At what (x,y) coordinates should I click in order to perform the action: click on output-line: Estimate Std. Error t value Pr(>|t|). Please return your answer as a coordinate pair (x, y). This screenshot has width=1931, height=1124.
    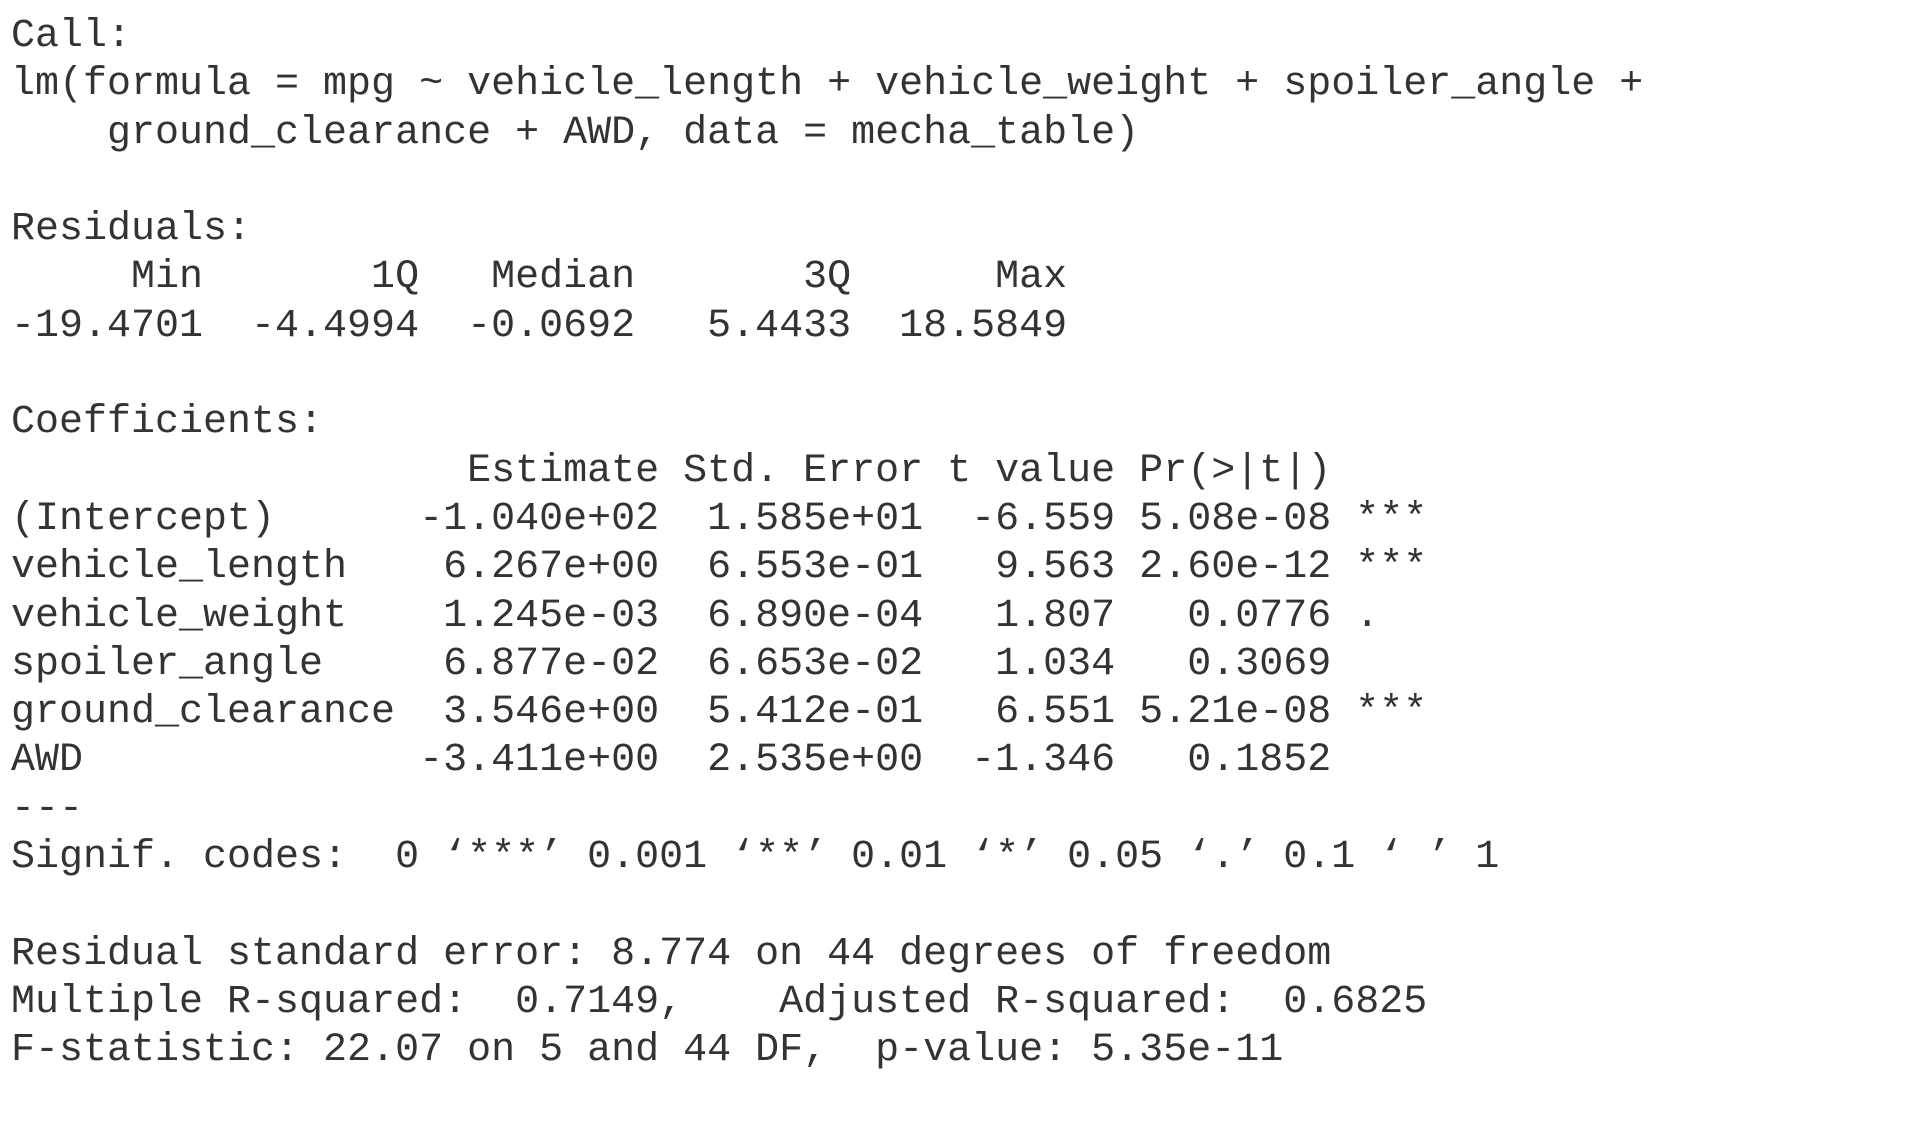
    Looking at the image, I should click on (671, 471).